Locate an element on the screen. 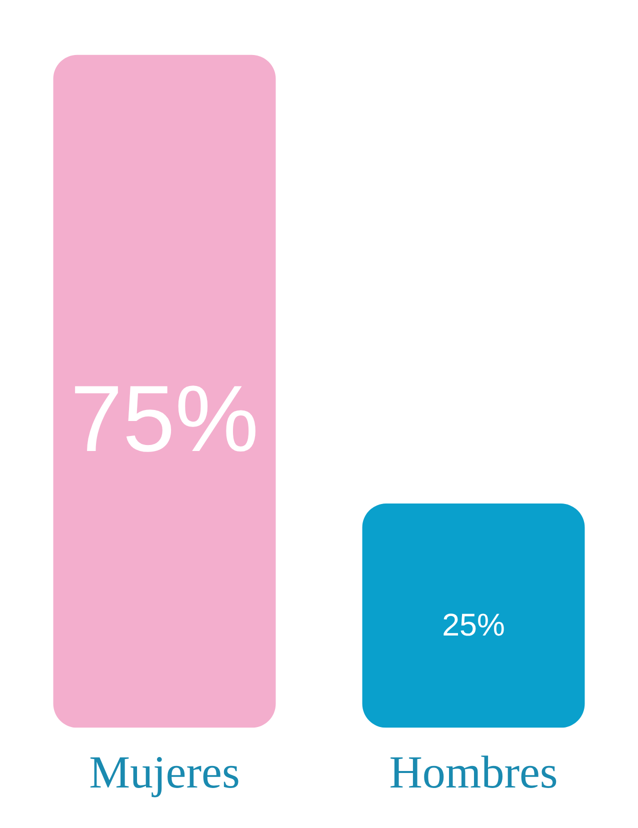 This screenshot has width=638, height=828. data-label: 75% is located at coordinates (164, 418).